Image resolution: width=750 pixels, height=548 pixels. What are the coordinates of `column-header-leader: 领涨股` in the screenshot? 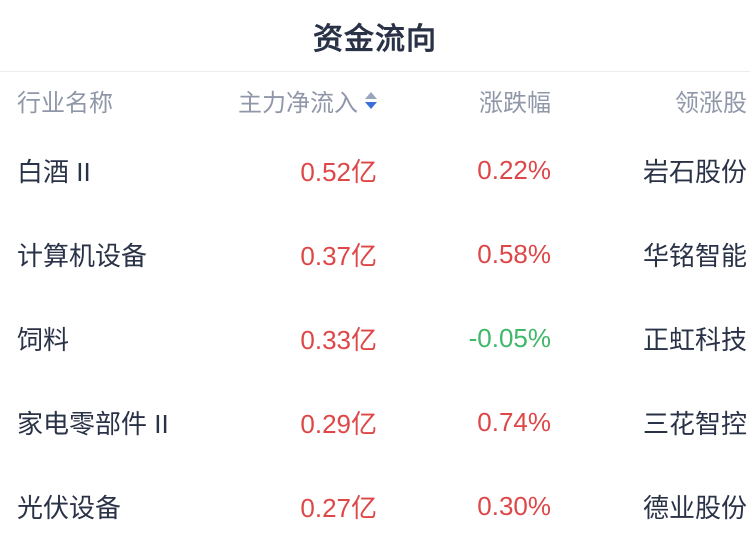 It's located at (711, 103).